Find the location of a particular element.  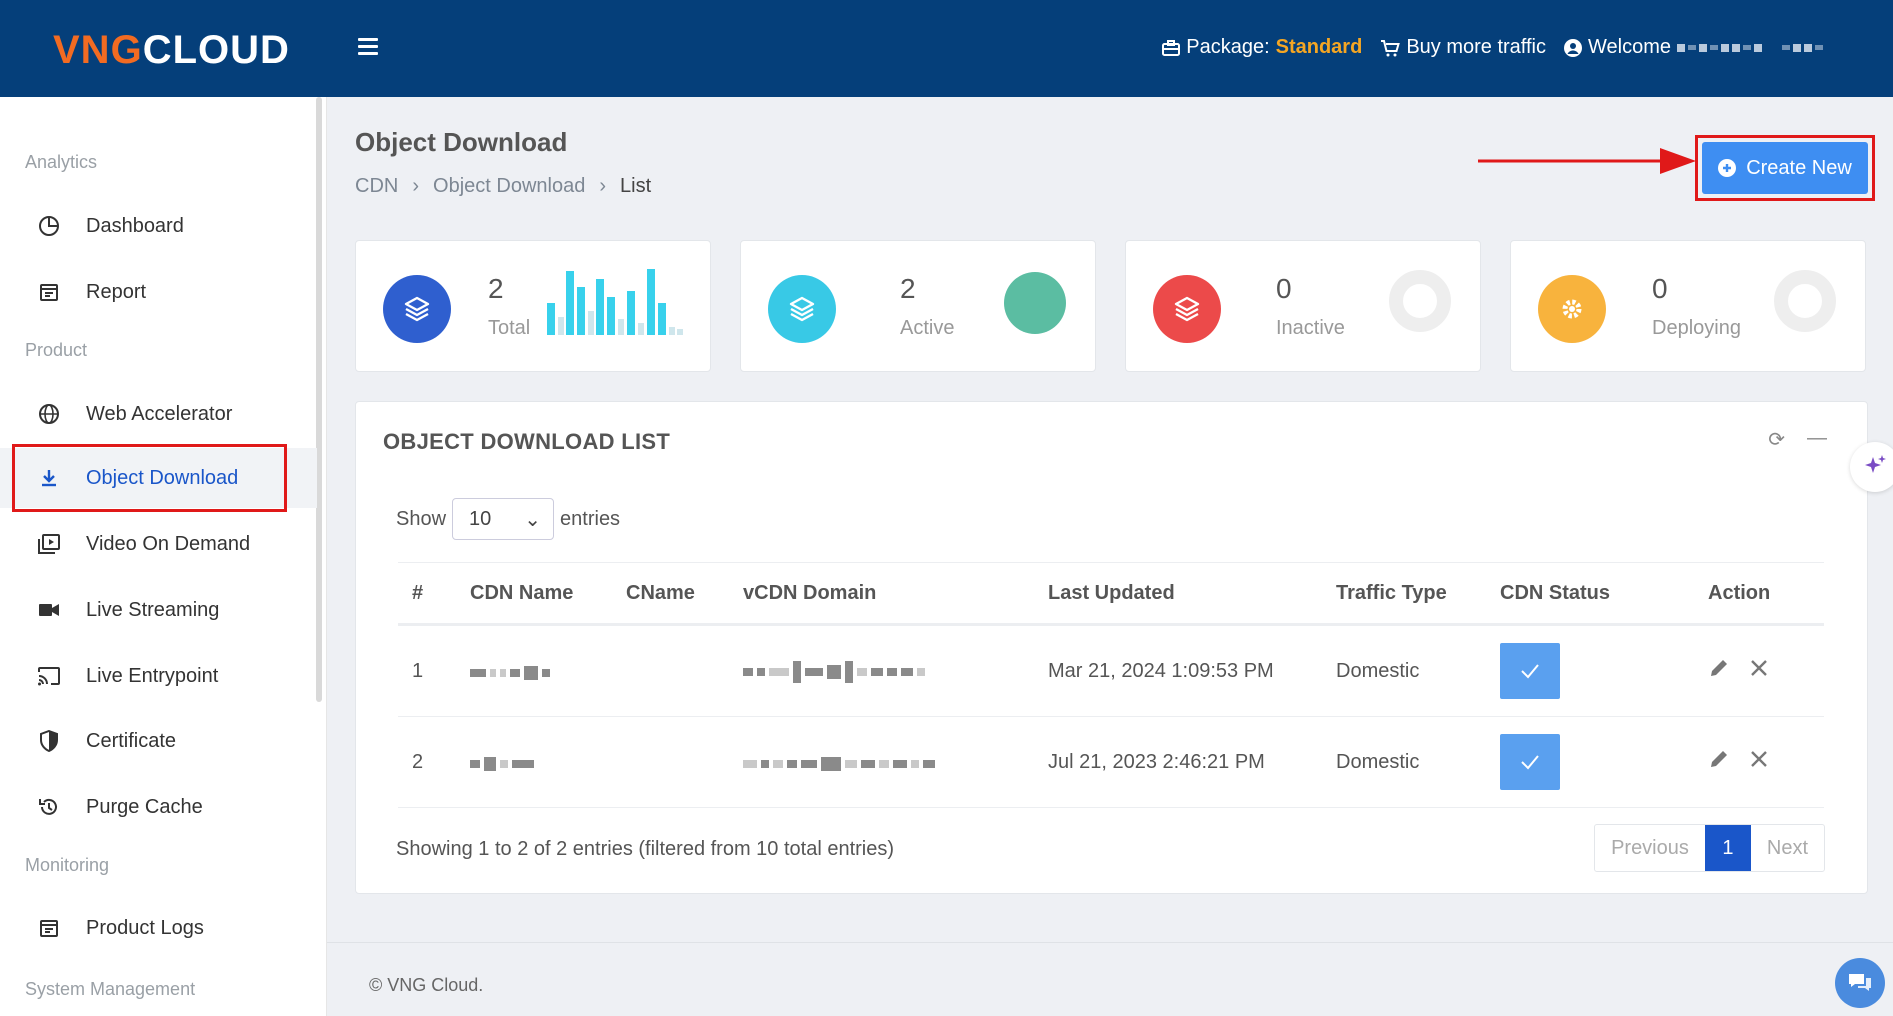

row-index: 2 is located at coordinates (427, 762).